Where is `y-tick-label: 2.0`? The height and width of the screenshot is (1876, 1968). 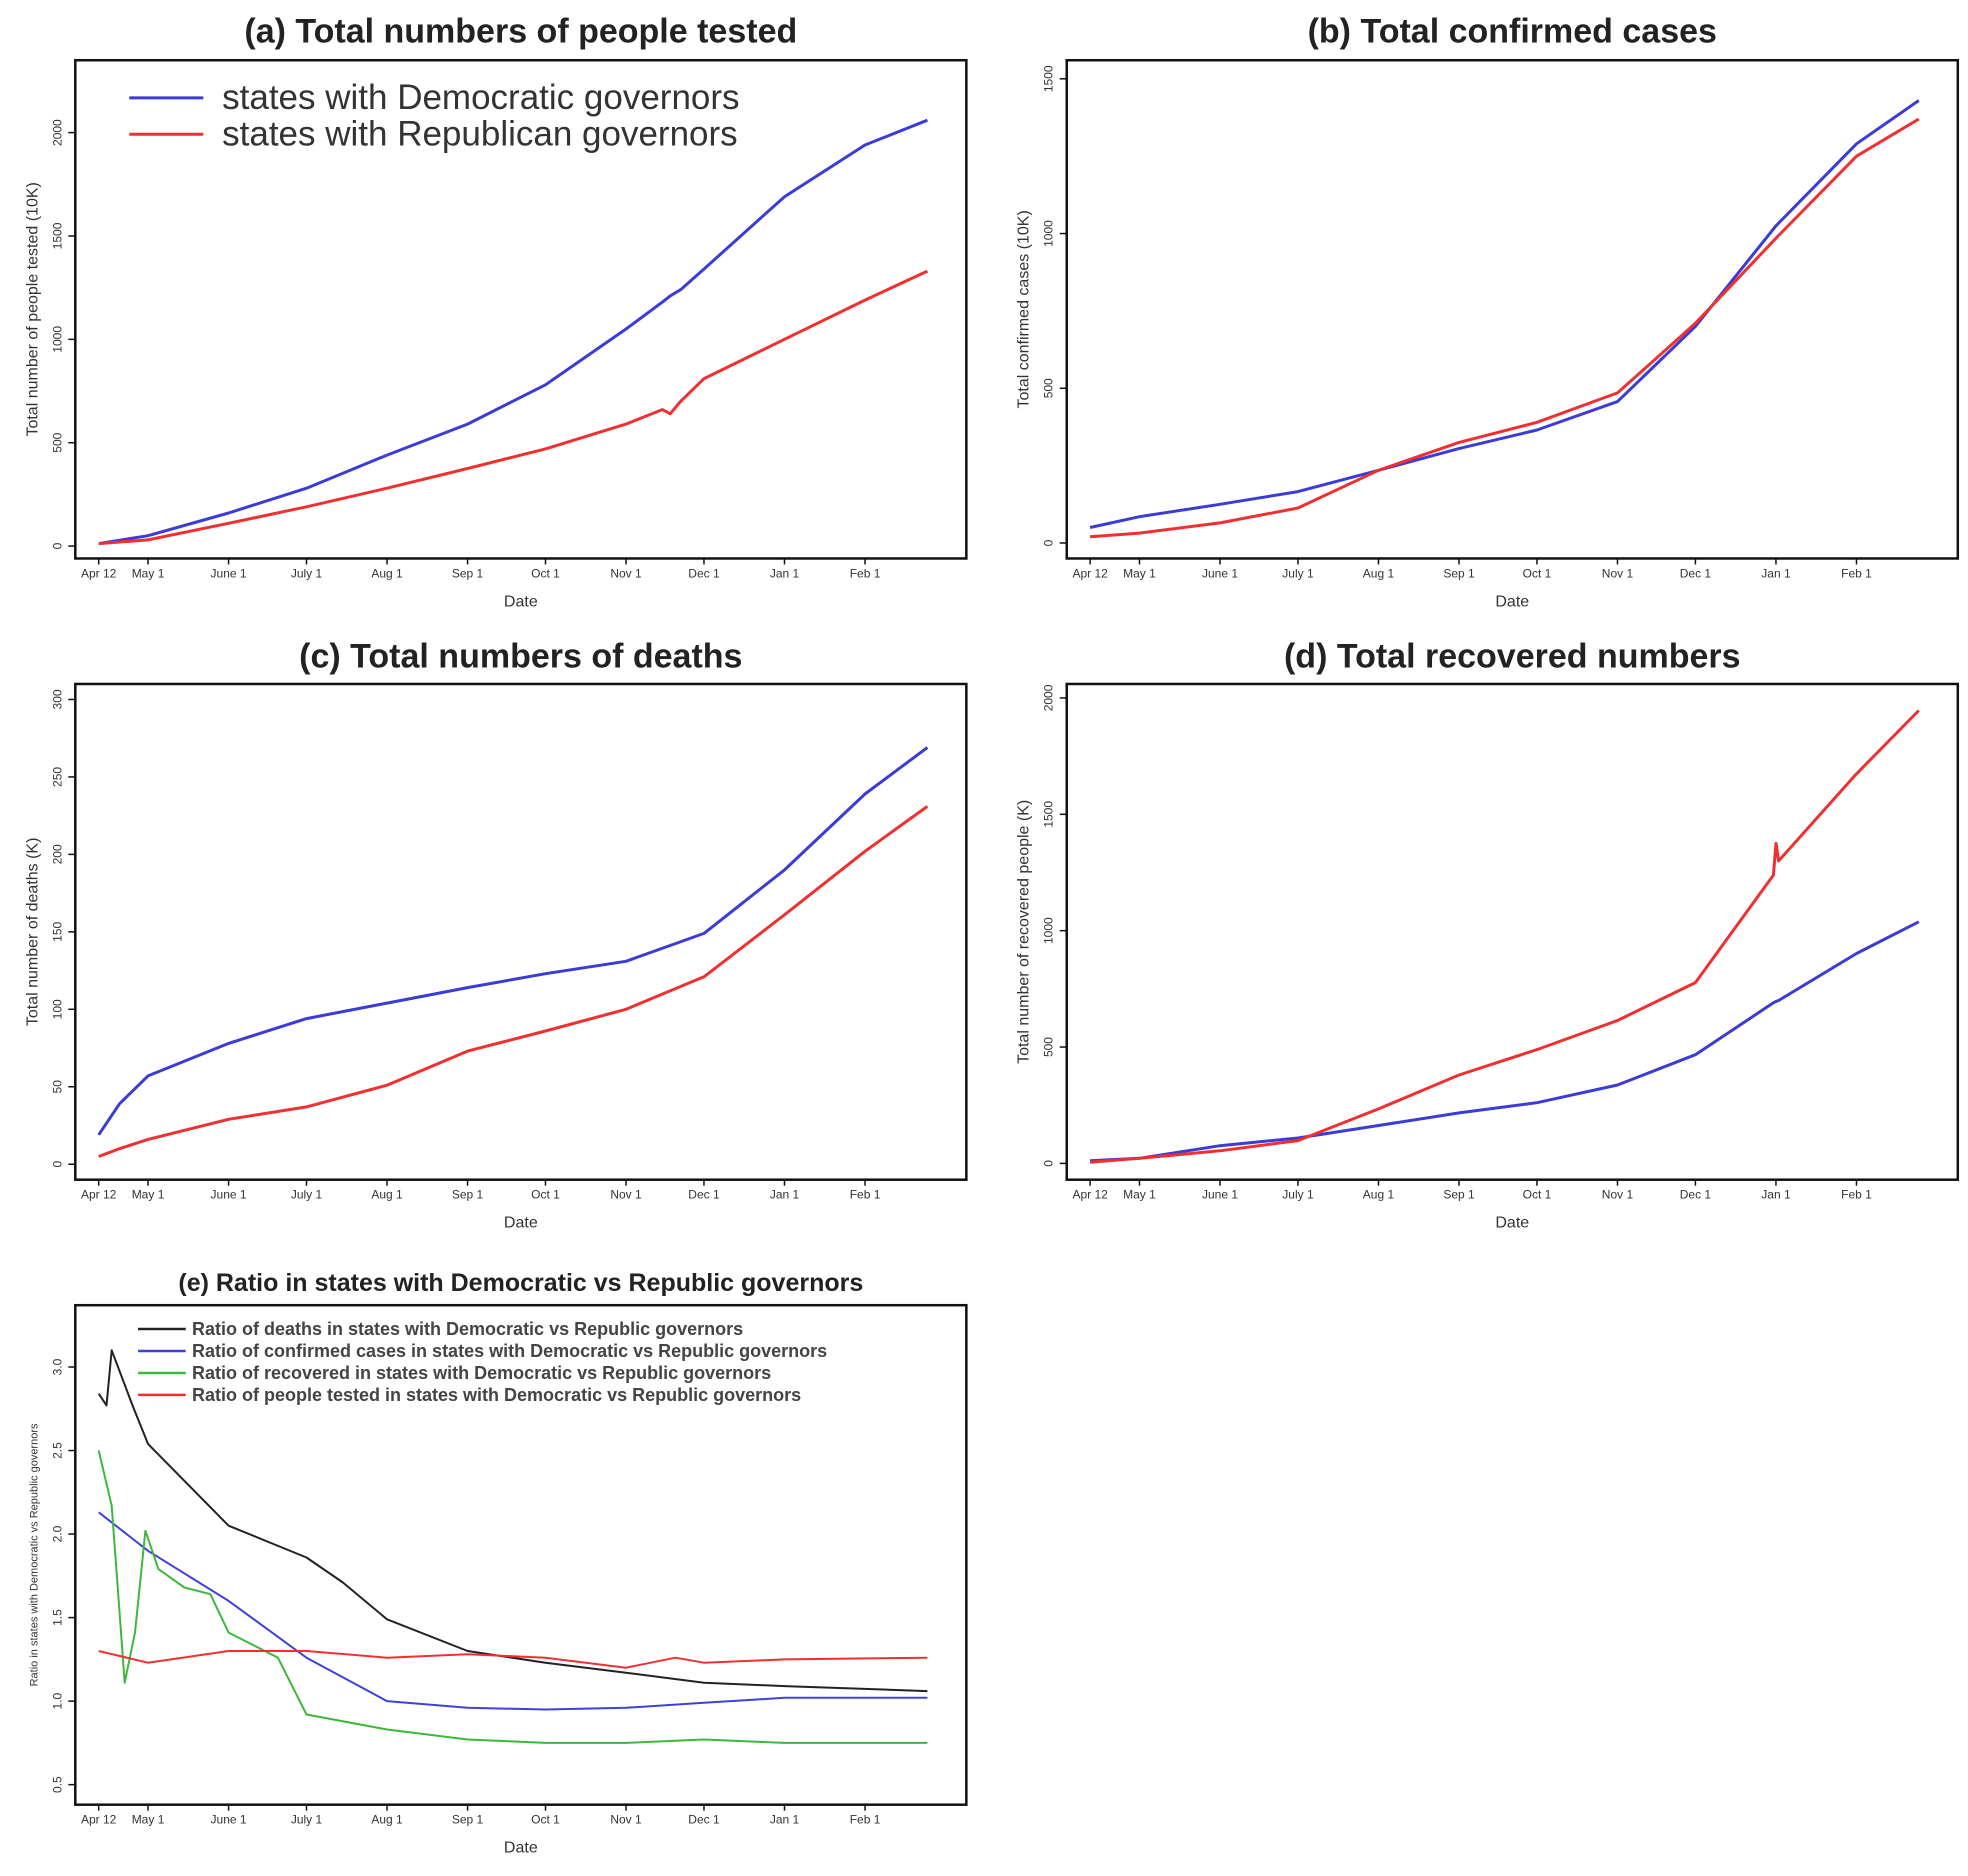 y-tick-label: 2.0 is located at coordinates (57, 1533).